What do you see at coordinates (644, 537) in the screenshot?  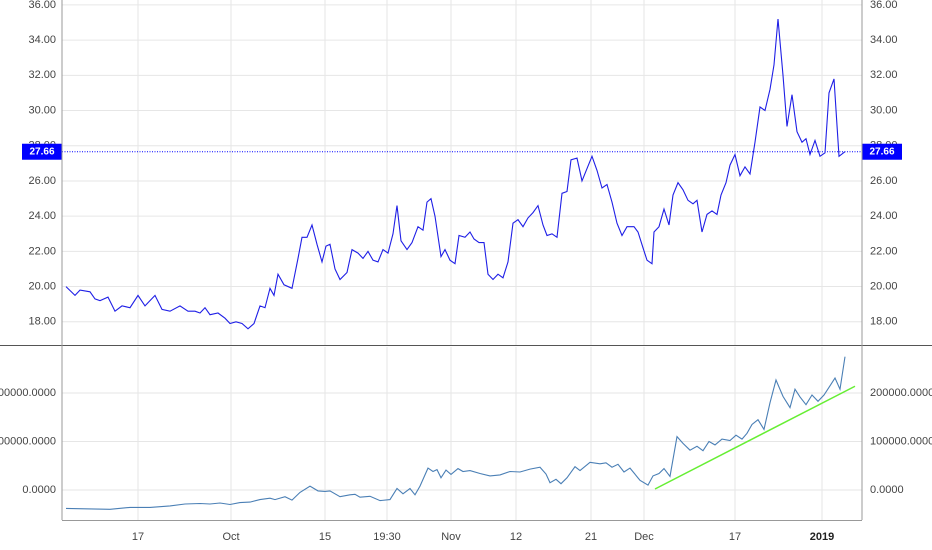 I see `x-tick-label: Dec` at bounding box center [644, 537].